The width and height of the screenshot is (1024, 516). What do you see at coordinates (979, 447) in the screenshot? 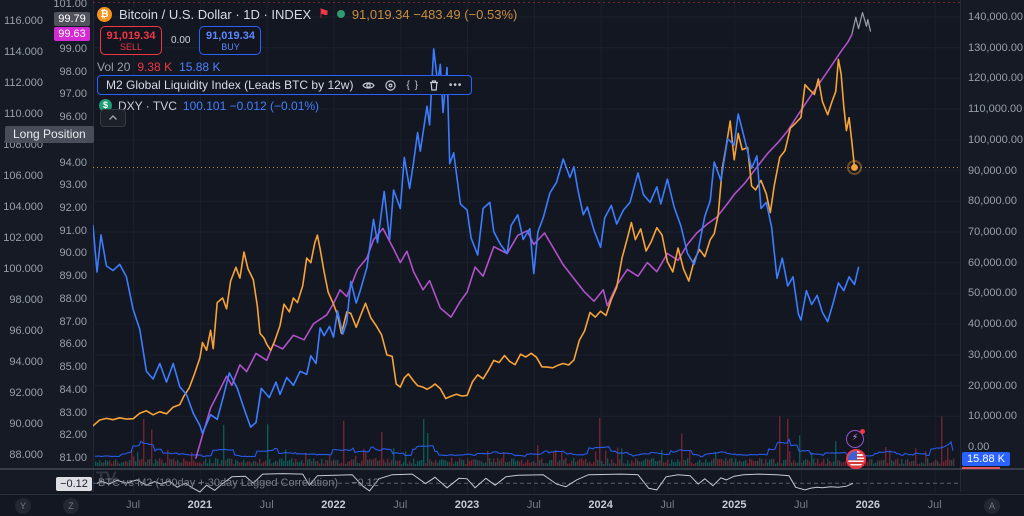
I see `price-axis-label: 0.00` at bounding box center [979, 447].